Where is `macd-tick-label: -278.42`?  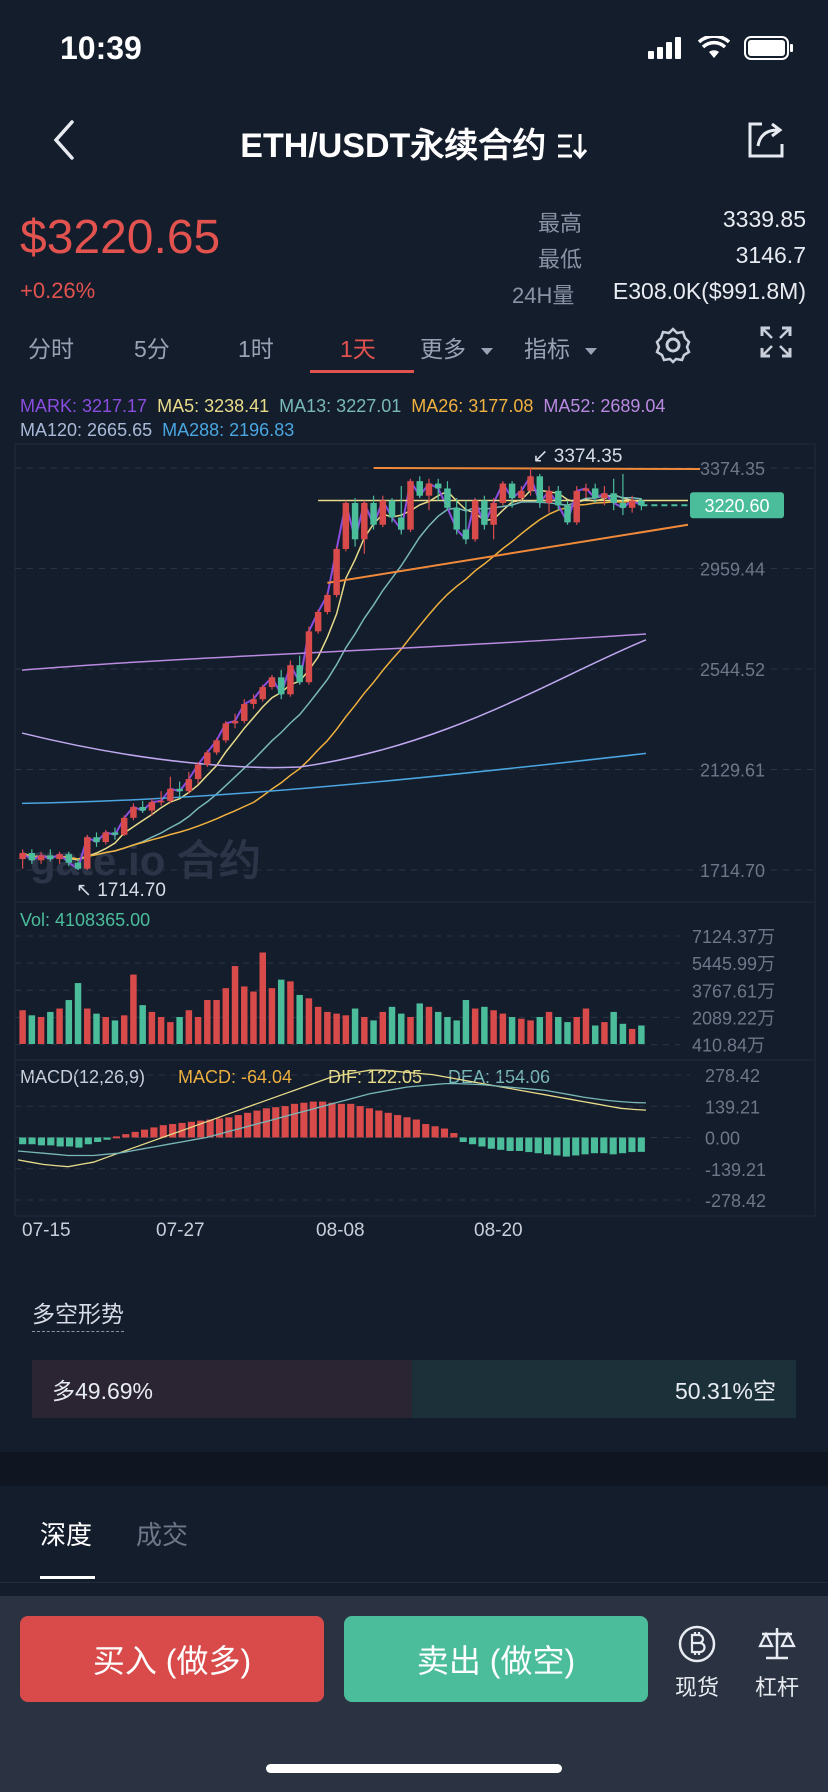 macd-tick-label: -278.42 is located at coordinates (735, 1201).